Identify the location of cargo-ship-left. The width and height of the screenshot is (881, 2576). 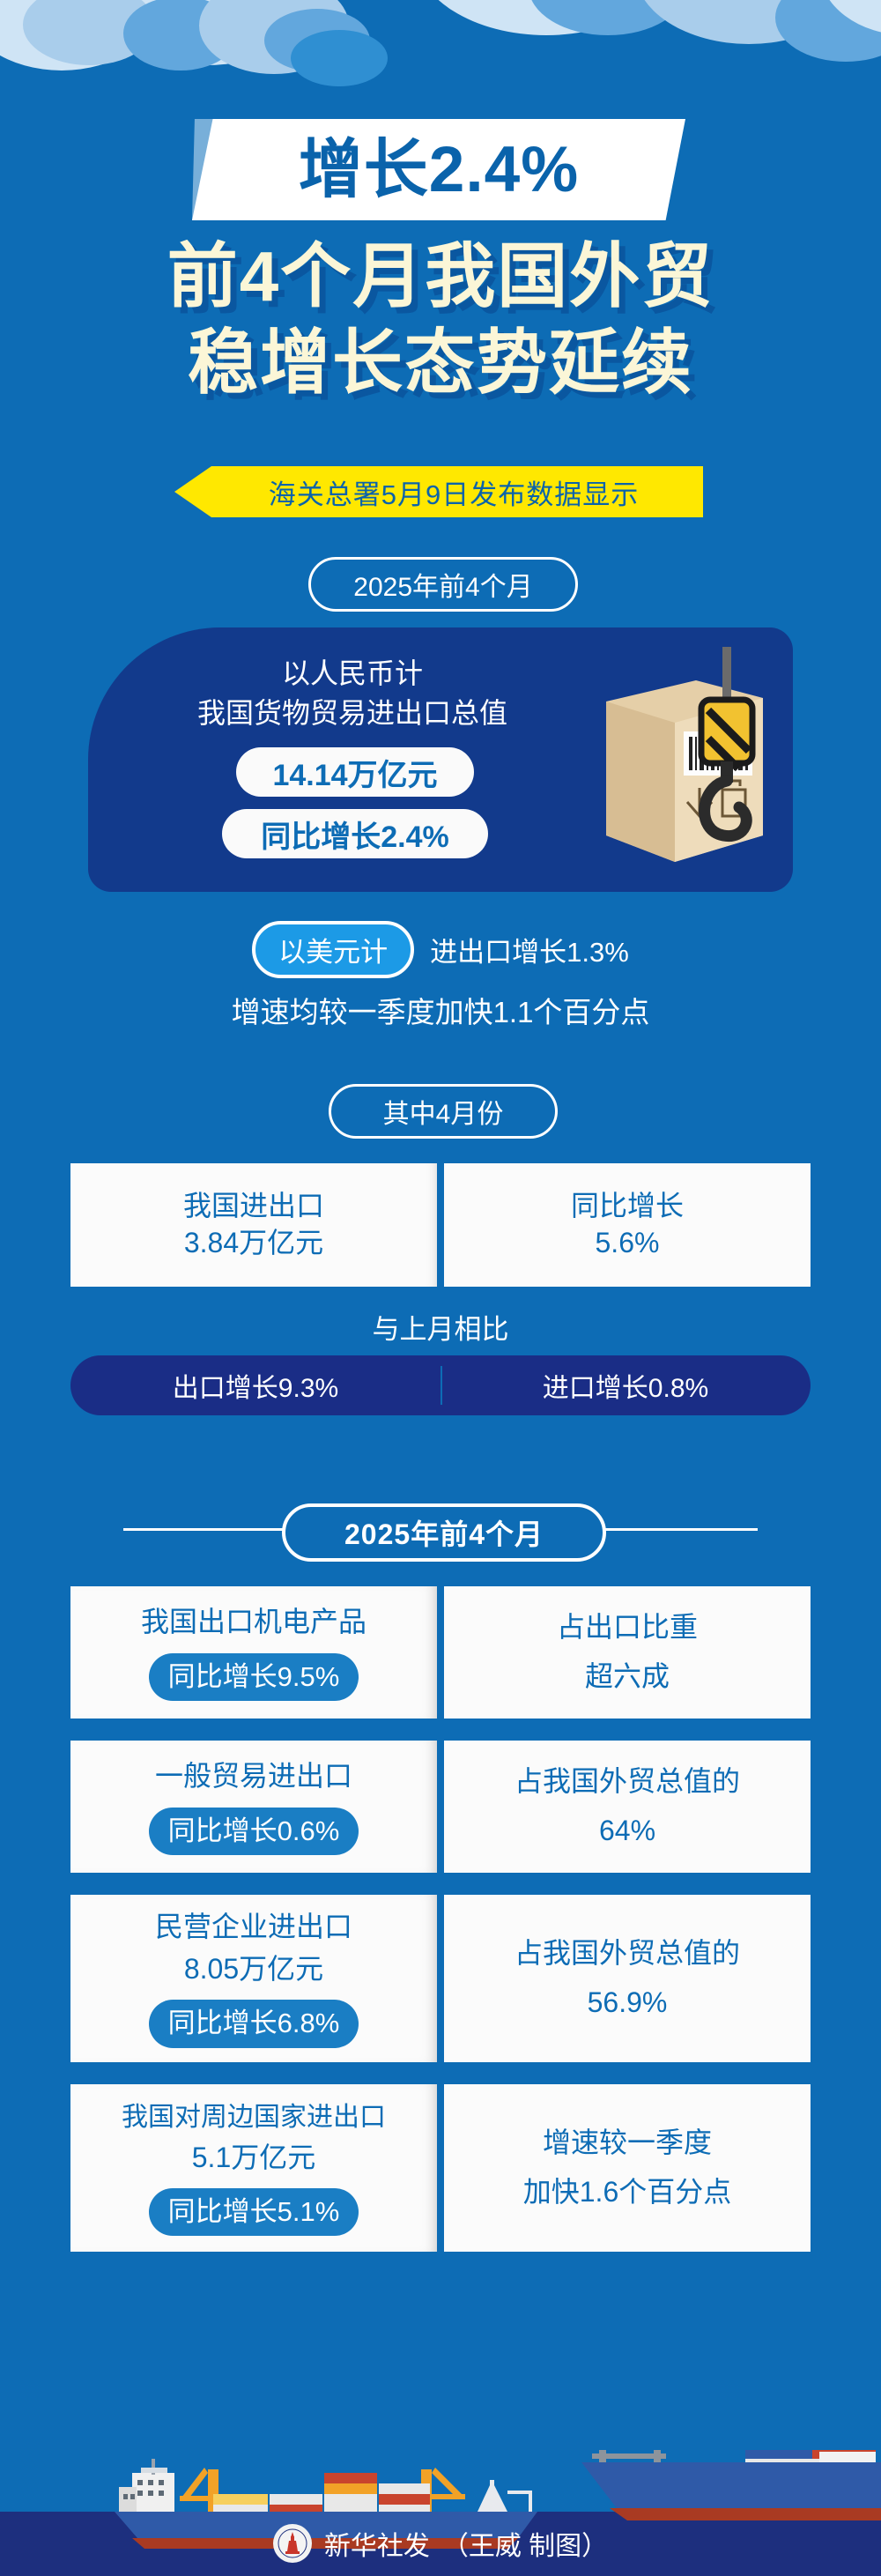
(326, 2504).